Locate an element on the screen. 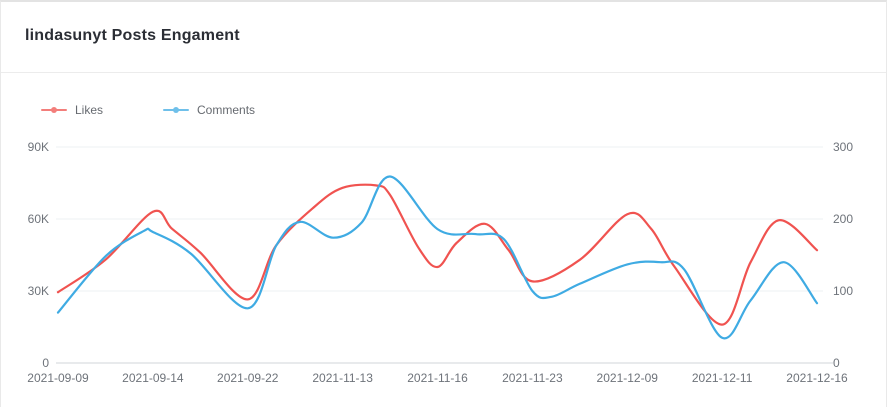 The image size is (887, 407). x-axis-tick-label: 2021-11-16 is located at coordinates (437, 378).